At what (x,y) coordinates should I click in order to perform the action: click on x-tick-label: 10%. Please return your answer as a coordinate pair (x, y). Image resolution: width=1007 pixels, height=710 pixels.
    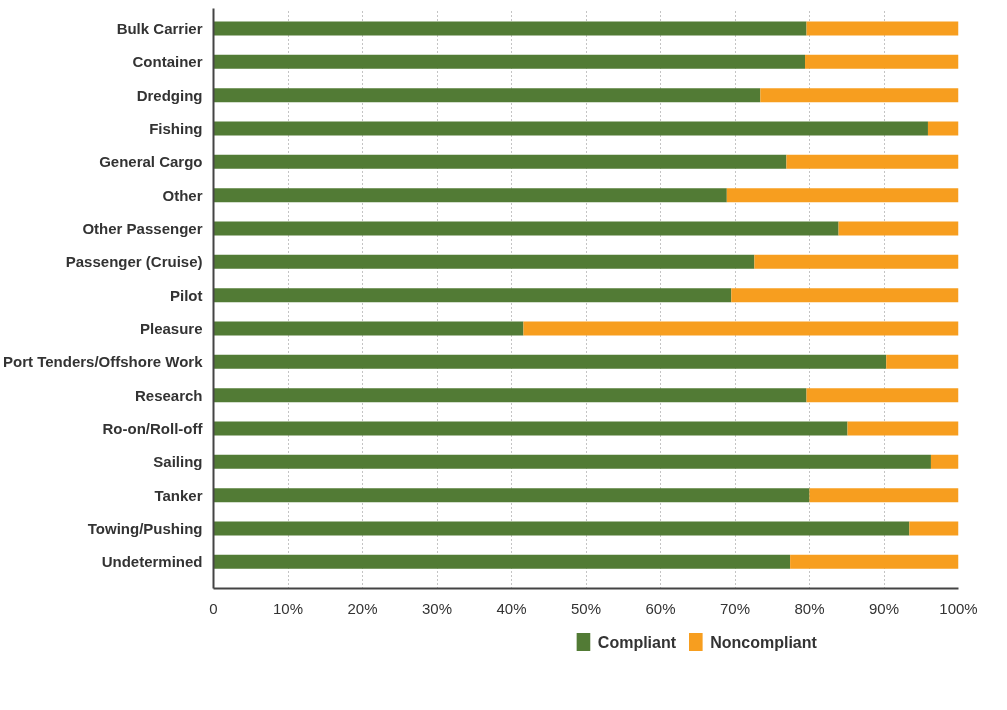
    Looking at the image, I should click on (288, 608).